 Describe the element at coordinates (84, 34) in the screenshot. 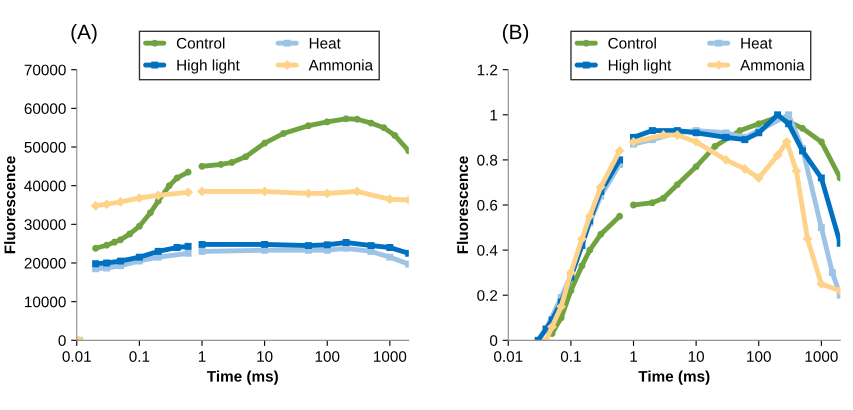

I see `chart-title: (A)` at that location.